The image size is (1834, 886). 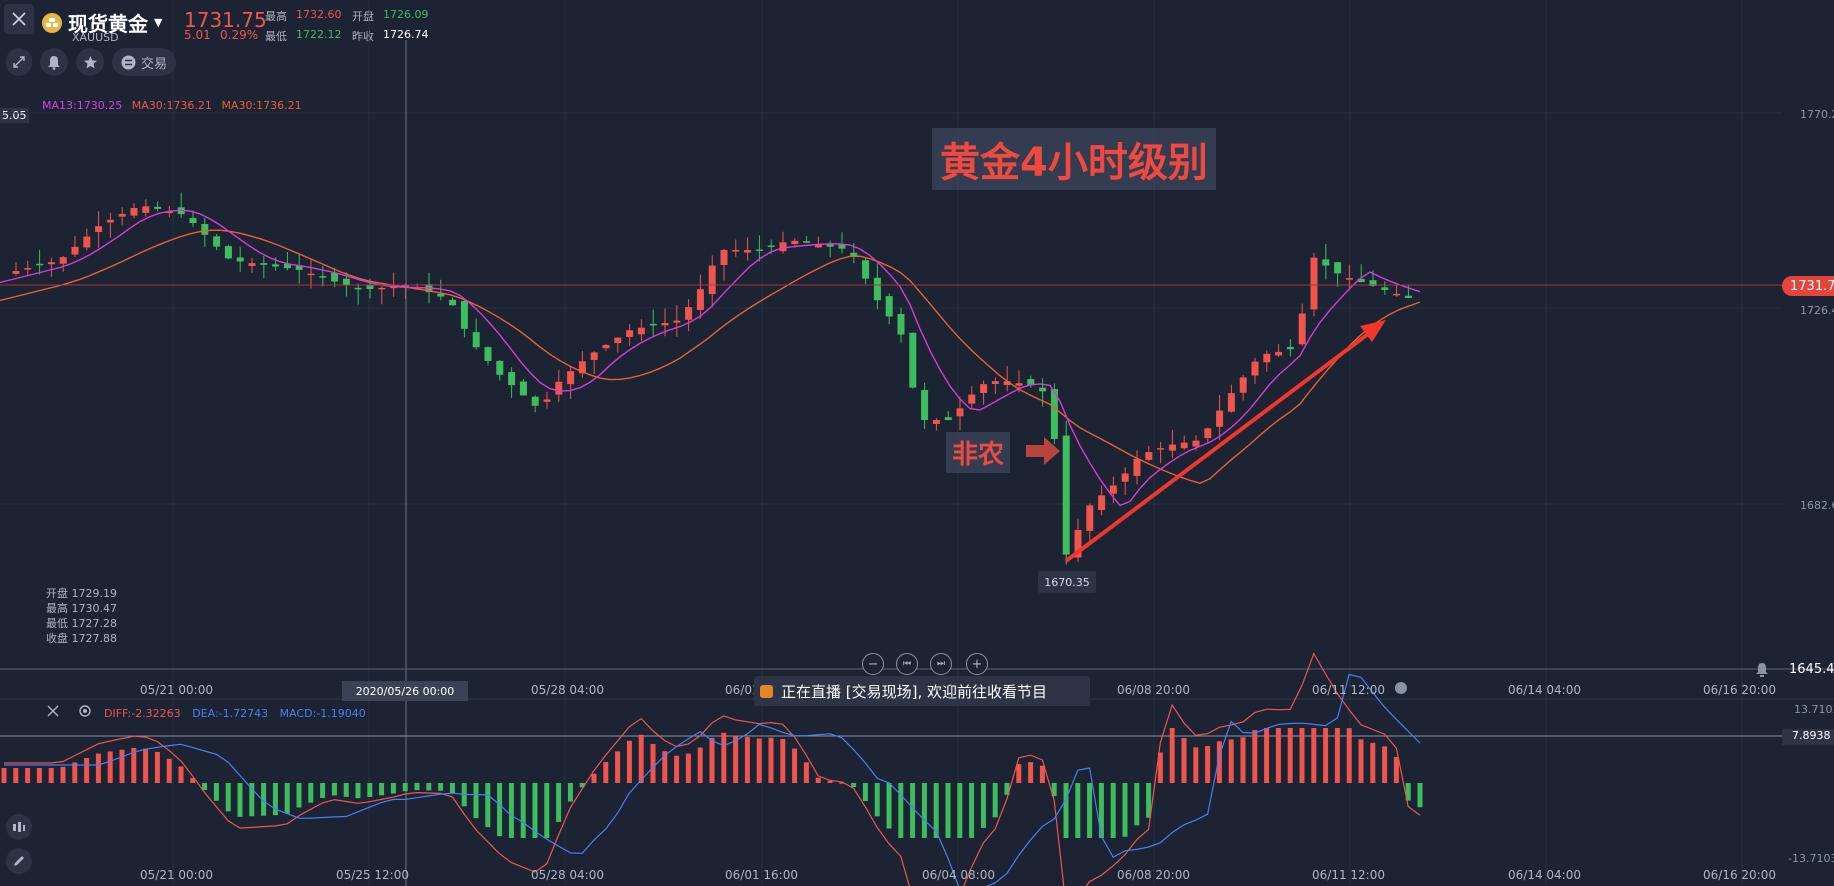 I want to click on macd-settings-button, so click(x=85, y=712).